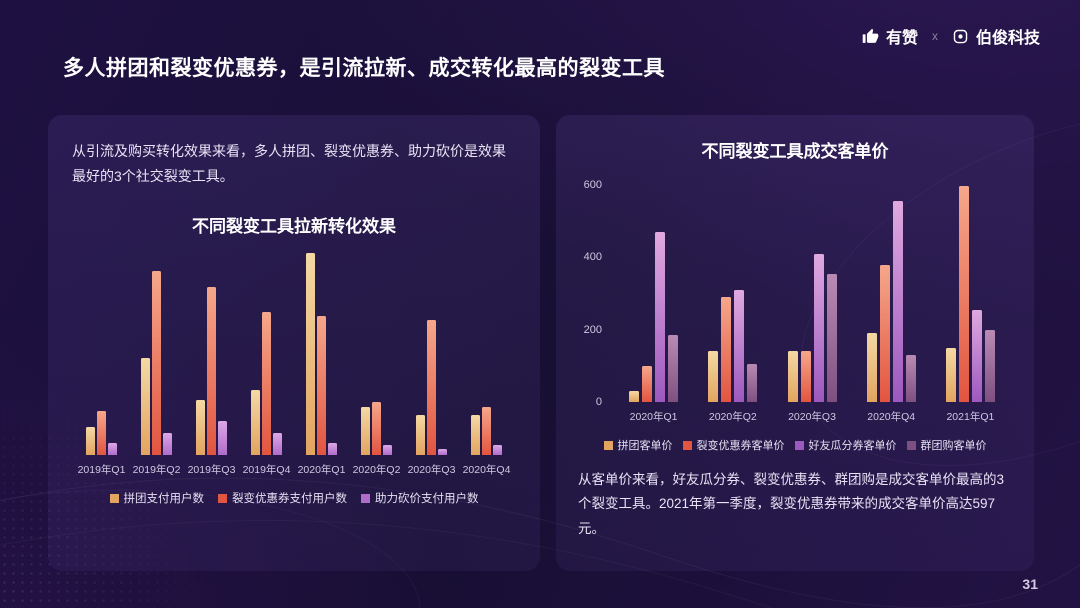 The width and height of the screenshot is (1080, 608). What do you see at coordinates (364, 68) in the screenshot?
I see `slide-title: 多人拼团和裂变优惠券，是引流拉新、成交转化最高的裂变工具` at bounding box center [364, 68].